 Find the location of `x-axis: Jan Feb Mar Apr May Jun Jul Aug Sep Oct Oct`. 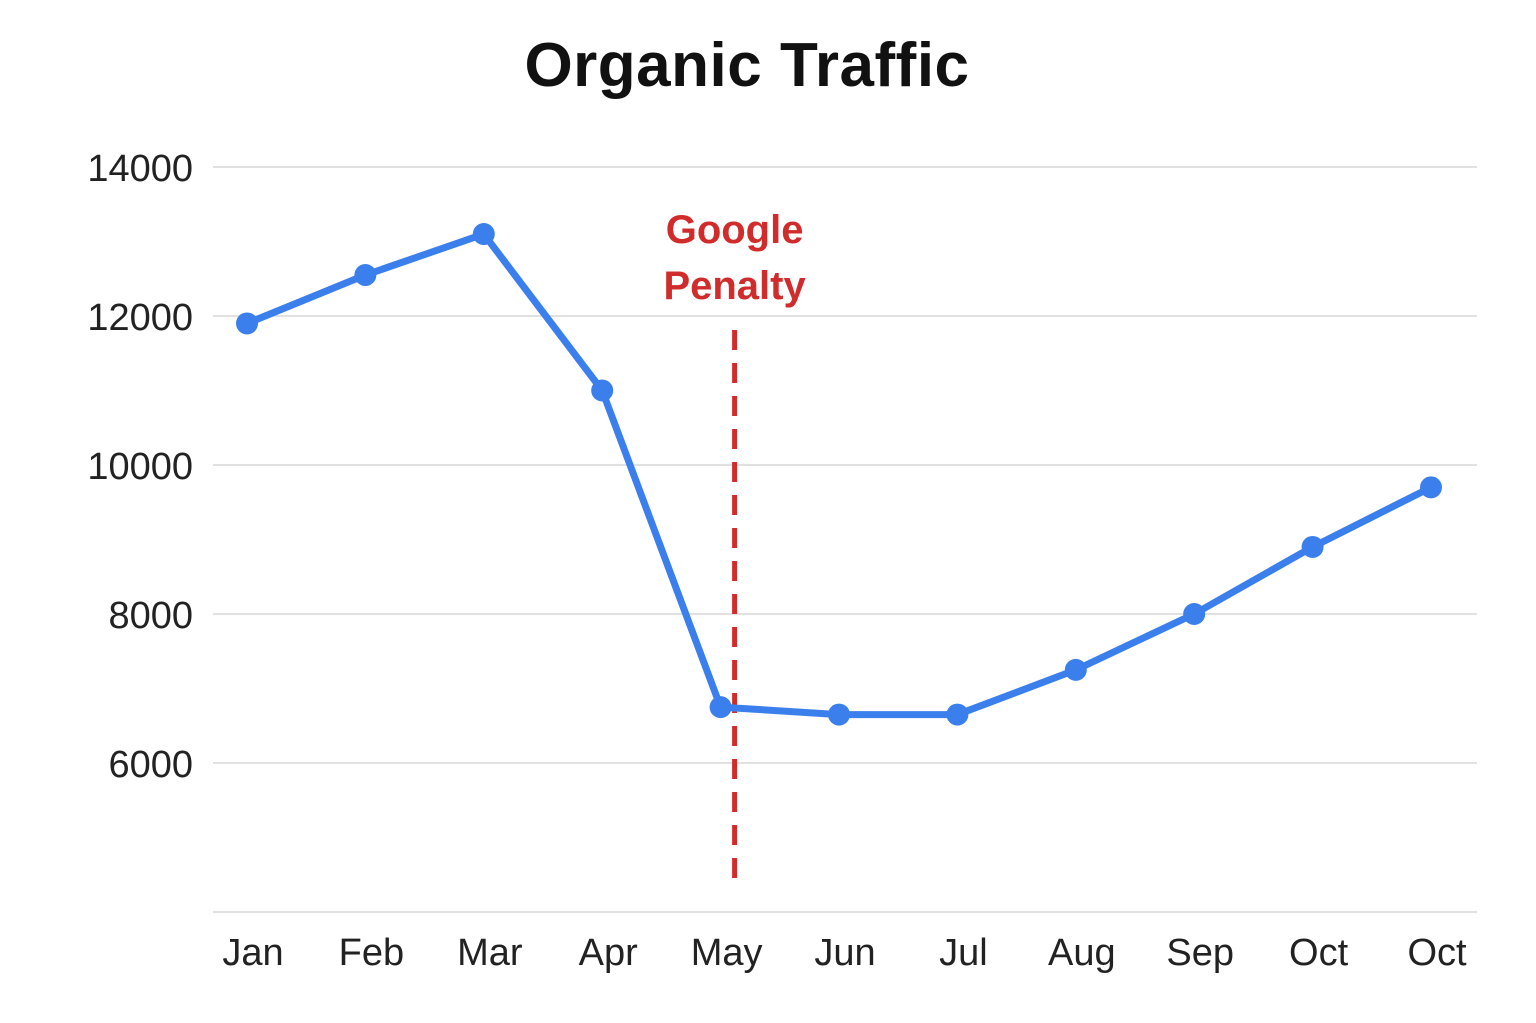

x-axis: Jan Feb Mar Apr May Jun Jul Aug Sep Oct Oct is located at coordinates (845, 942).